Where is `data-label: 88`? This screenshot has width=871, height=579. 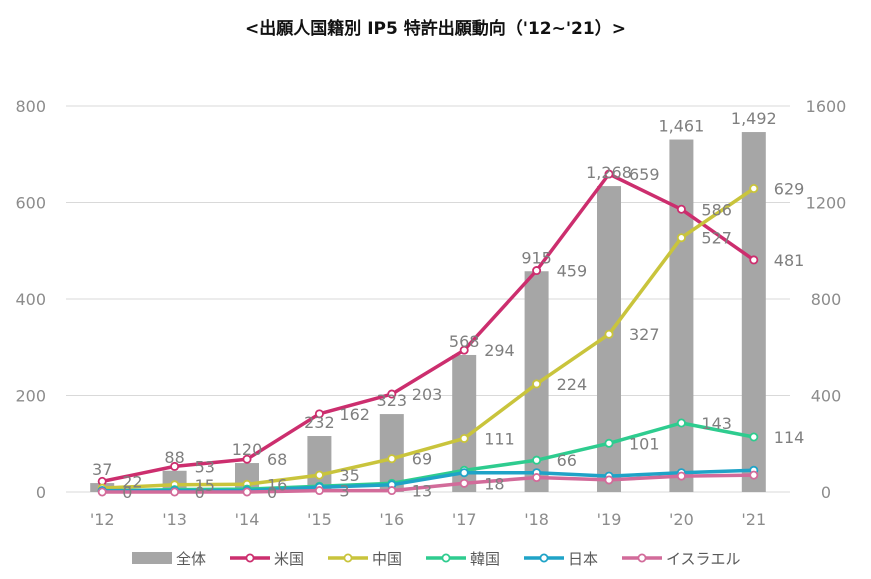
data-label: 88 is located at coordinates (174, 457).